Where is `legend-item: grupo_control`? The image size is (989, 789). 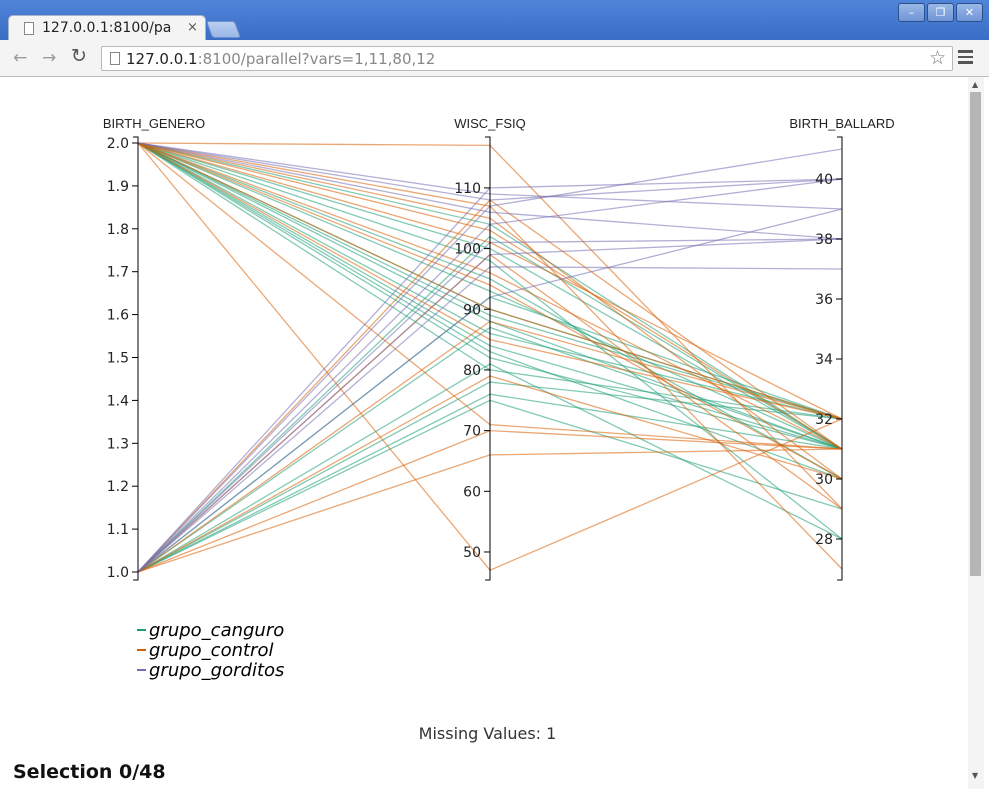 legend-item: grupo_control is located at coordinates (205, 650).